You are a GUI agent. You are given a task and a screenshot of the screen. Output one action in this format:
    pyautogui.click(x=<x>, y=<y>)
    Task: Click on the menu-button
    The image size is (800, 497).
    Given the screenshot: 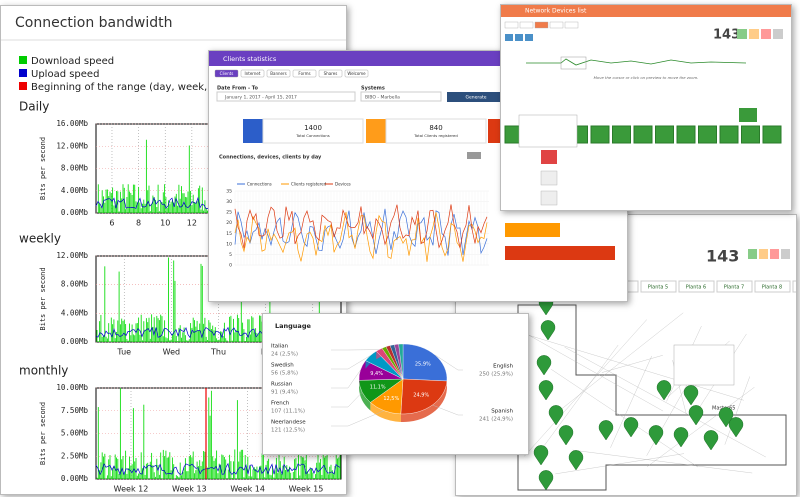 What is the action you would take?
    pyautogui.click(x=474, y=155)
    